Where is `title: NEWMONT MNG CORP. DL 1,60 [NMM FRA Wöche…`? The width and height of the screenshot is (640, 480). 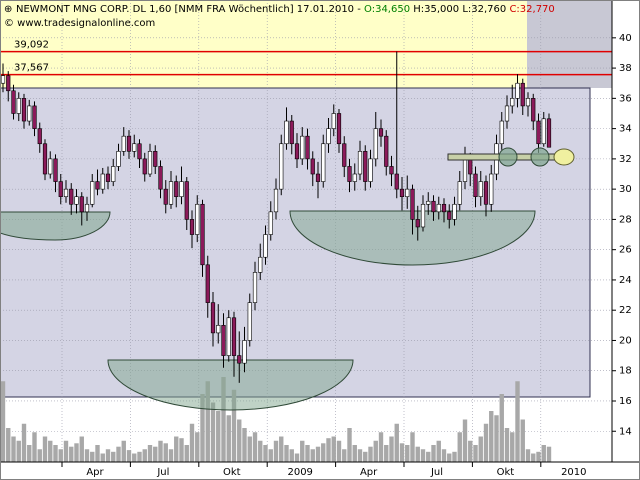
title: NEWMONT MNG CORP. DL 1,60 [NMM FRA Wöche… is located at coordinates (285, 9).